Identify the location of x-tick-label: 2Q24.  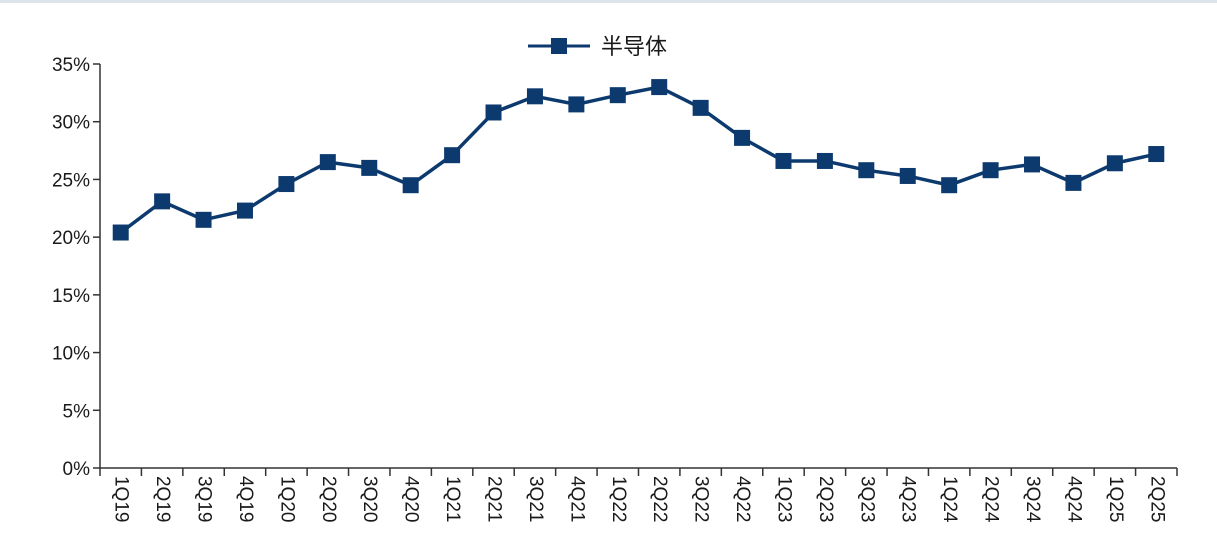
(991, 499).